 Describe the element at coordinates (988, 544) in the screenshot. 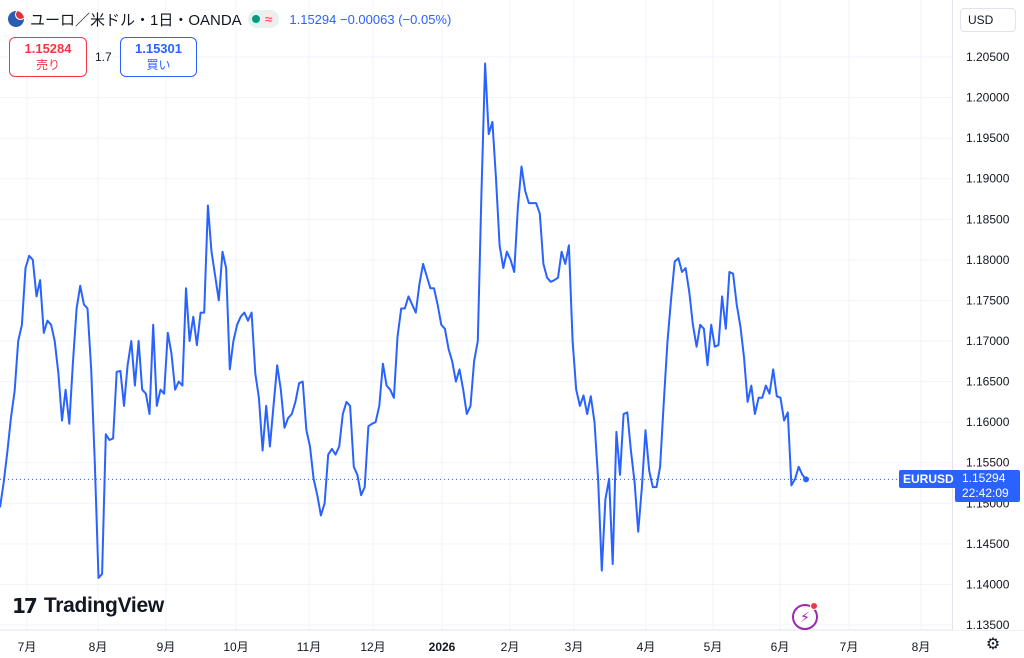

I see `y-tick-label: 1.14500` at that location.